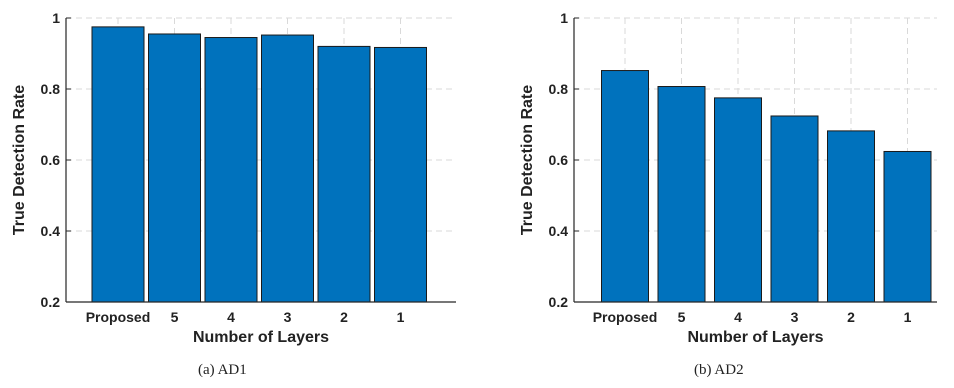 The image size is (954, 388). What do you see at coordinates (222, 370) in the screenshot?
I see `caption-ad1: (a) AD1` at bounding box center [222, 370].